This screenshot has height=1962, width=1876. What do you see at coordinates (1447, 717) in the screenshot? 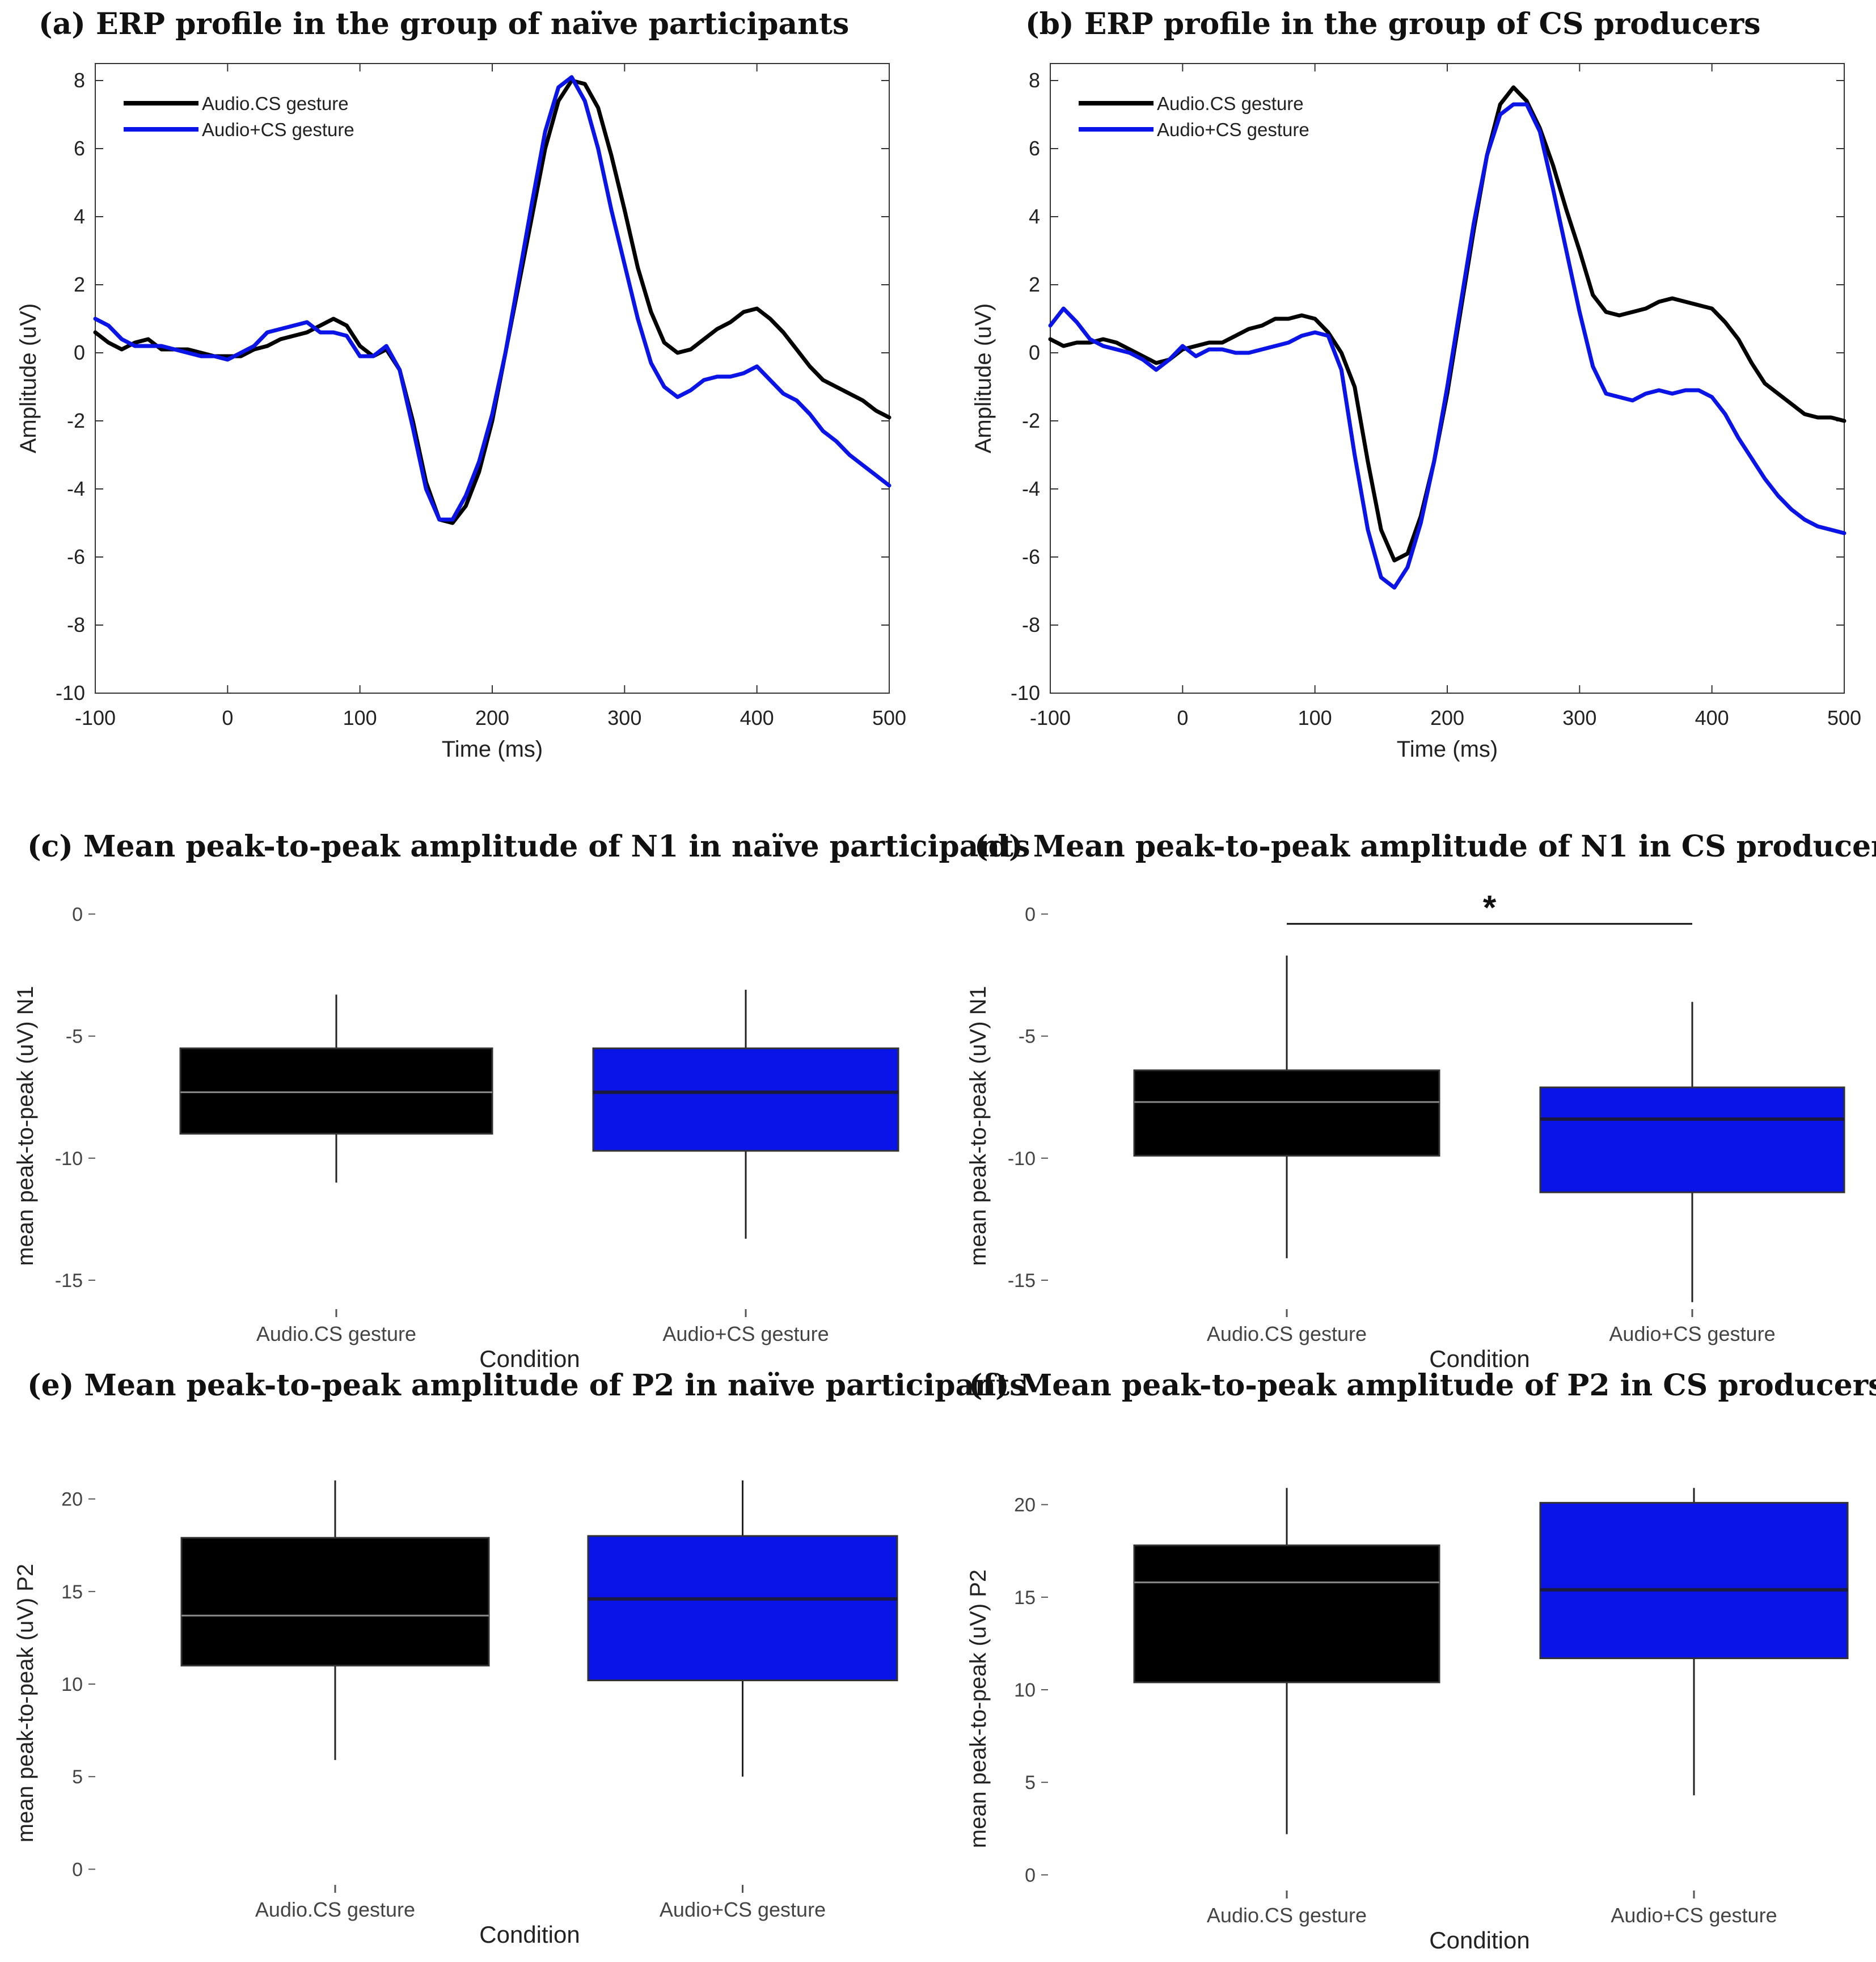
I see `x-tick-label: 200` at bounding box center [1447, 717].